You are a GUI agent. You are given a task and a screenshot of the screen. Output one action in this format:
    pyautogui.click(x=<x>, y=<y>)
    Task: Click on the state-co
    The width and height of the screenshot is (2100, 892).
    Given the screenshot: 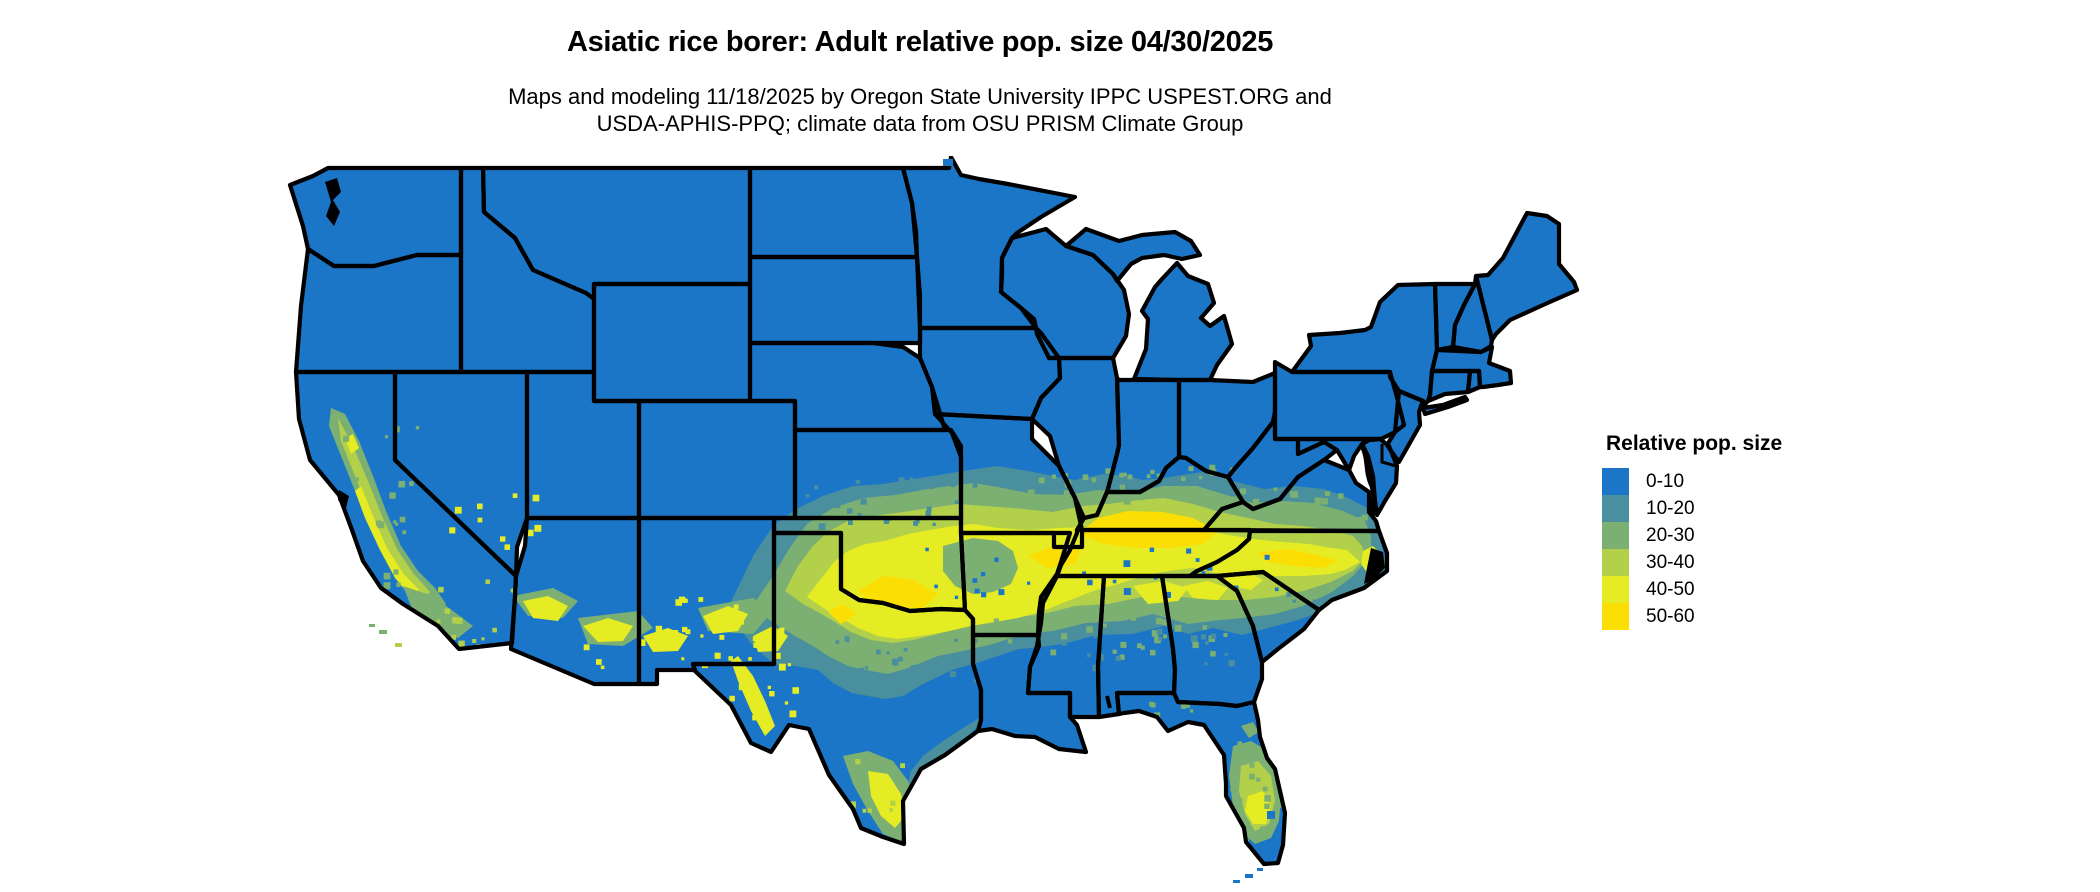 What is the action you would take?
    pyautogui.click(x=717, y=459)
    